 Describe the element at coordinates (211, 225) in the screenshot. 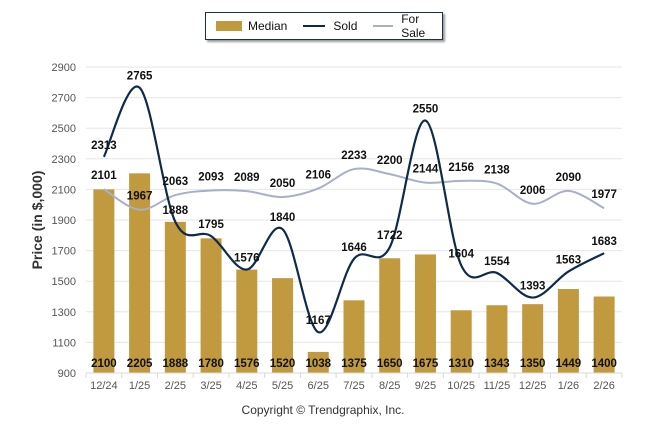

I see `sold-data-label: 1795` at that location.